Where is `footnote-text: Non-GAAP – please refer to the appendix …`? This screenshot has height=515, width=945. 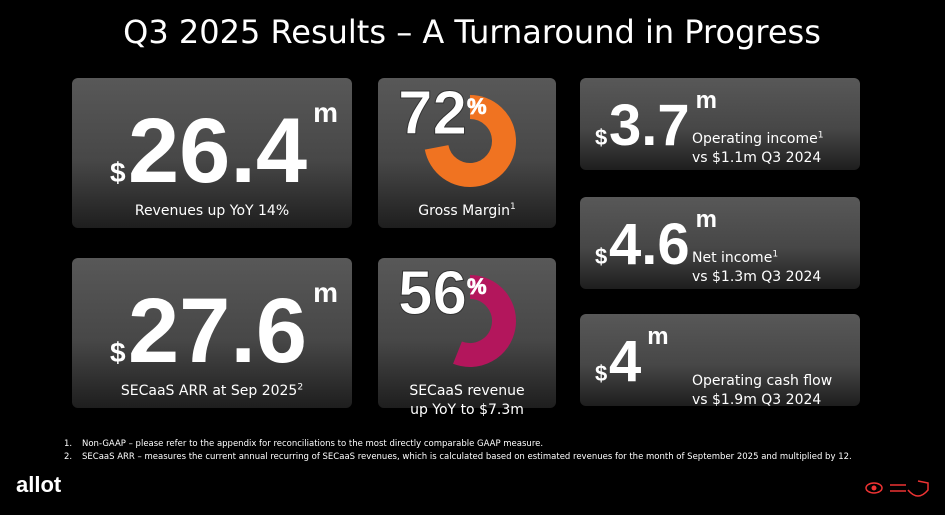 footnote-text: Non-GAAP – please refer to the appendix … is located at coordinates (312, 444).